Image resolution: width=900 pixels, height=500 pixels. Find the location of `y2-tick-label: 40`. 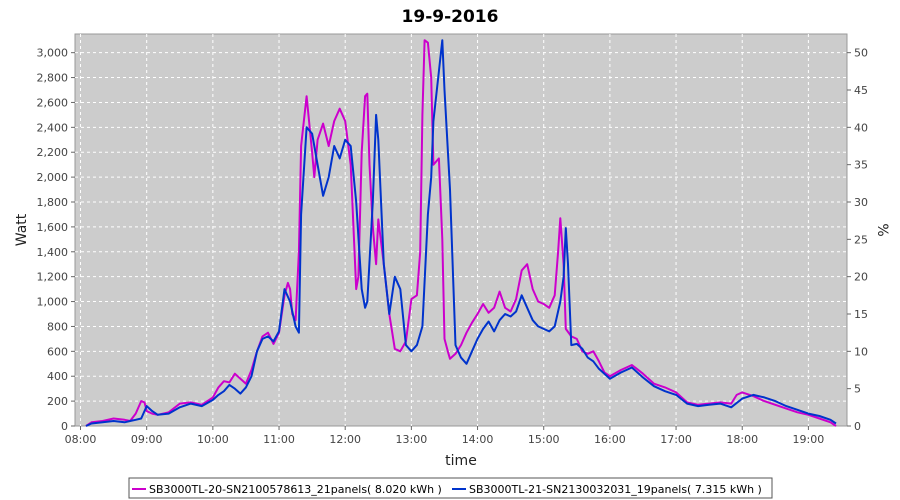

y2-tick-label: 40 is located at coordinates (861, 127).